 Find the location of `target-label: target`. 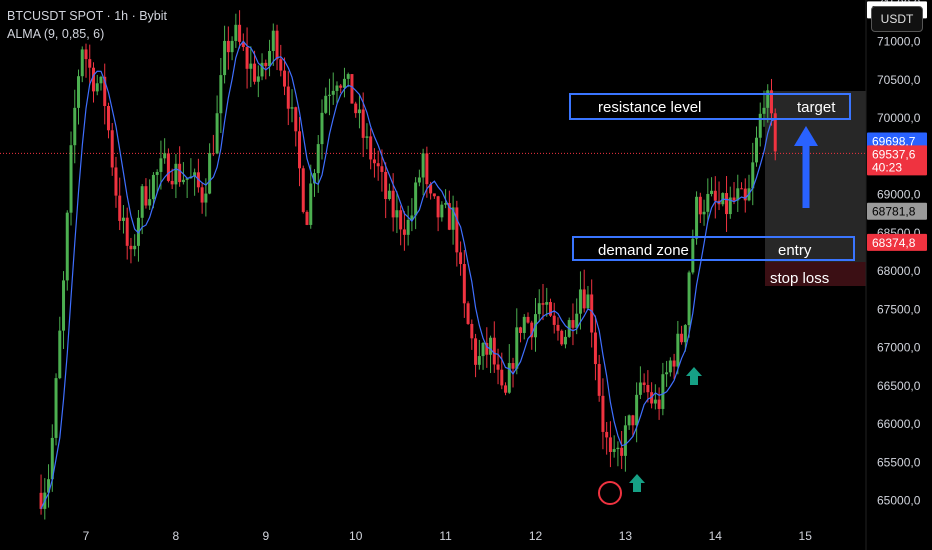

target-label: target is located at coordinates (816, 107).